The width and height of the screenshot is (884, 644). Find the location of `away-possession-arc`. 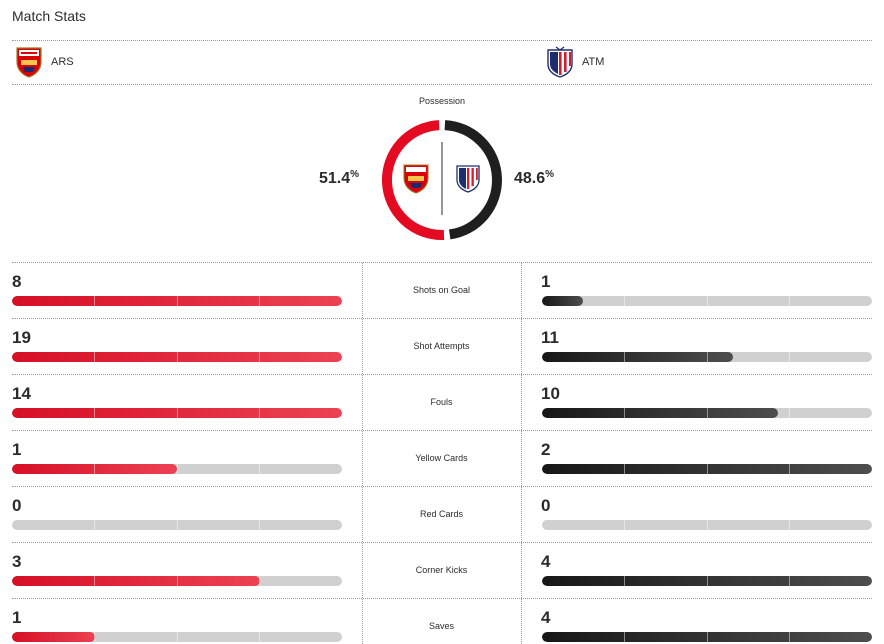

away-possession-arc is located at coordinates (473, 180).